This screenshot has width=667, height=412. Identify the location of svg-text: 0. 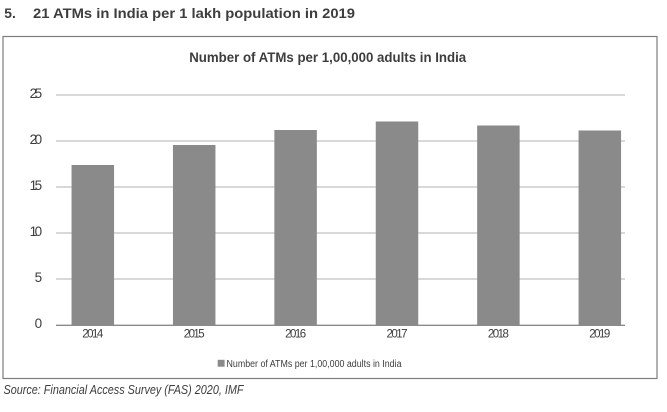
(39, 323).